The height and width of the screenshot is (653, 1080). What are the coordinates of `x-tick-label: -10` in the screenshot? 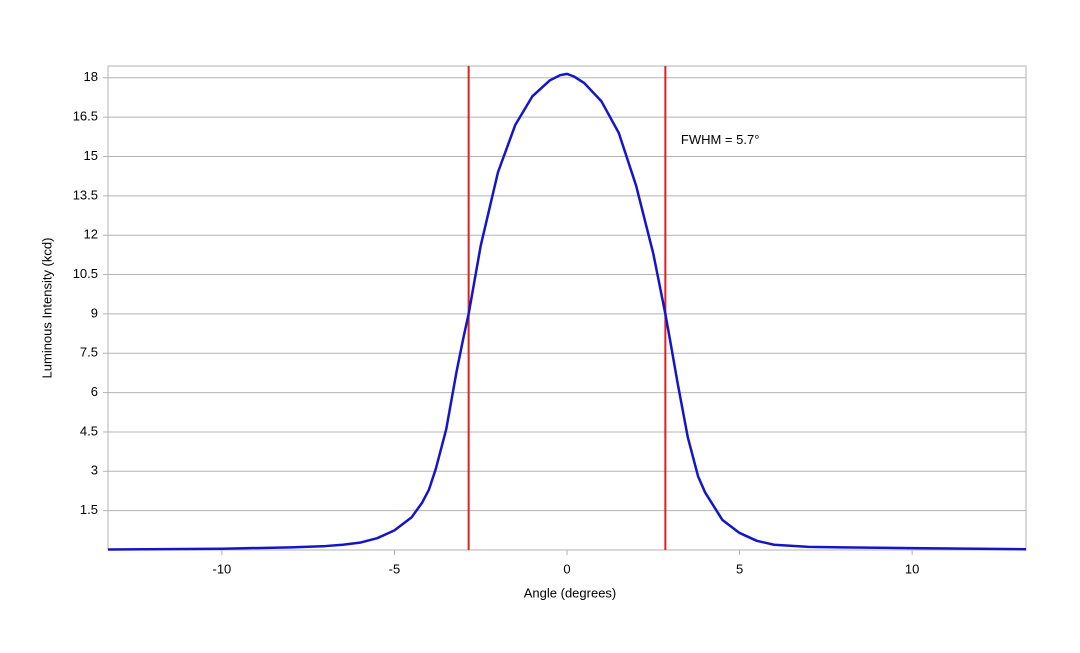 It's located at (221, 568).